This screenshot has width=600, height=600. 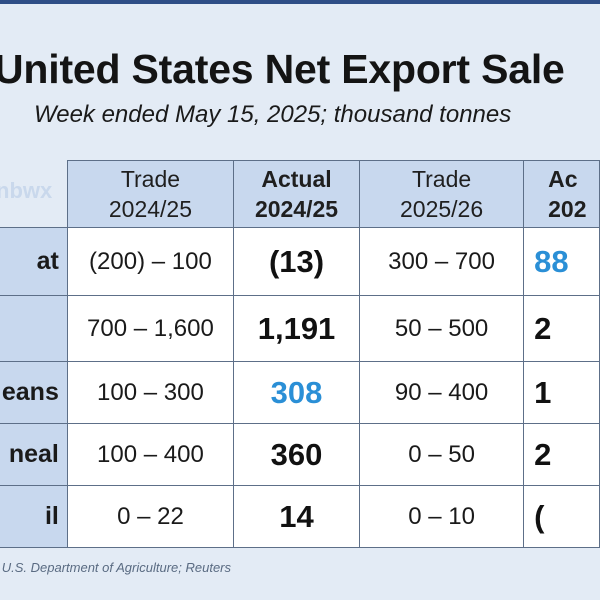 I want to click on actual-value-2025-26: 1, so click(x=561, y=392).